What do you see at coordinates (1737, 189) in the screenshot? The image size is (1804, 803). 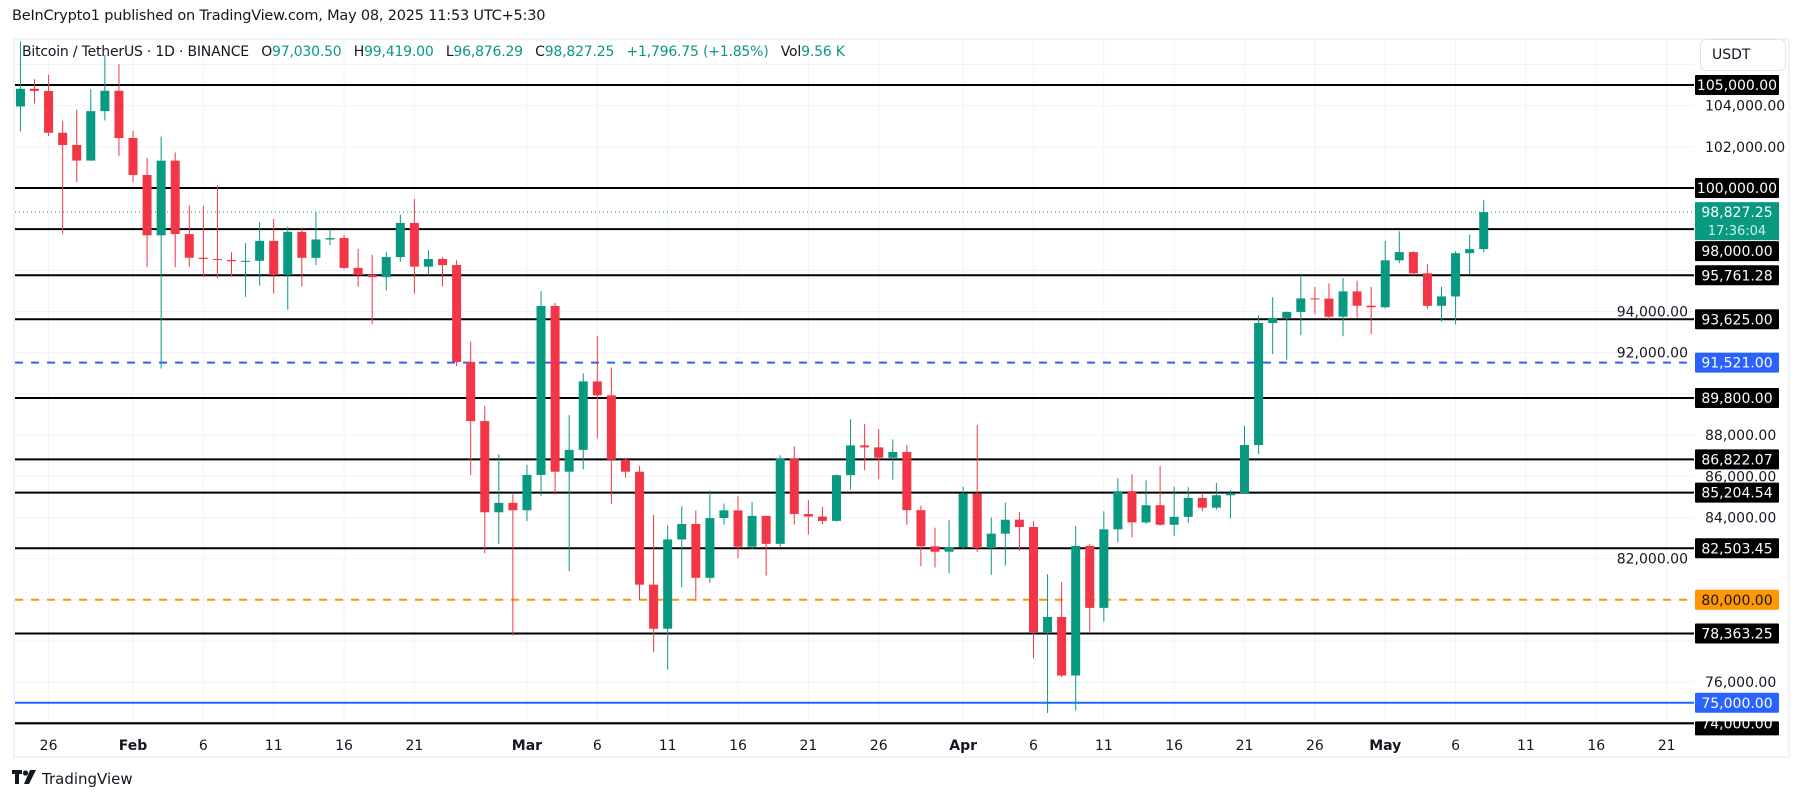 I see `level-label: 100,000.00` at bounding box center [1737, 189].